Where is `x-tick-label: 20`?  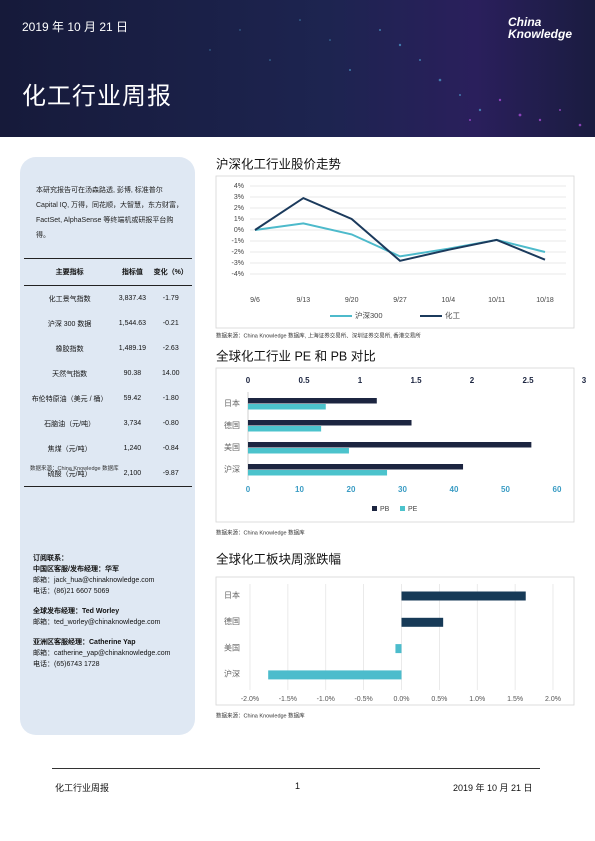 x-tick-label: 20 is located at coordinates (351, 489).